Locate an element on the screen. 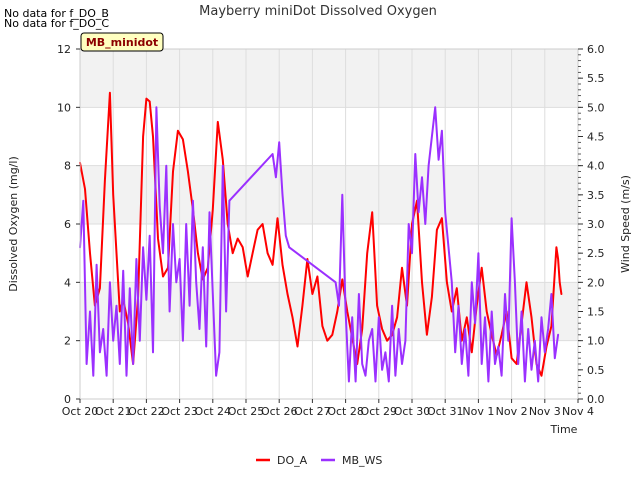 This screenshot has width=640, height=480. x-tick-label: Oct 27 is located at coordinates (312, 411).